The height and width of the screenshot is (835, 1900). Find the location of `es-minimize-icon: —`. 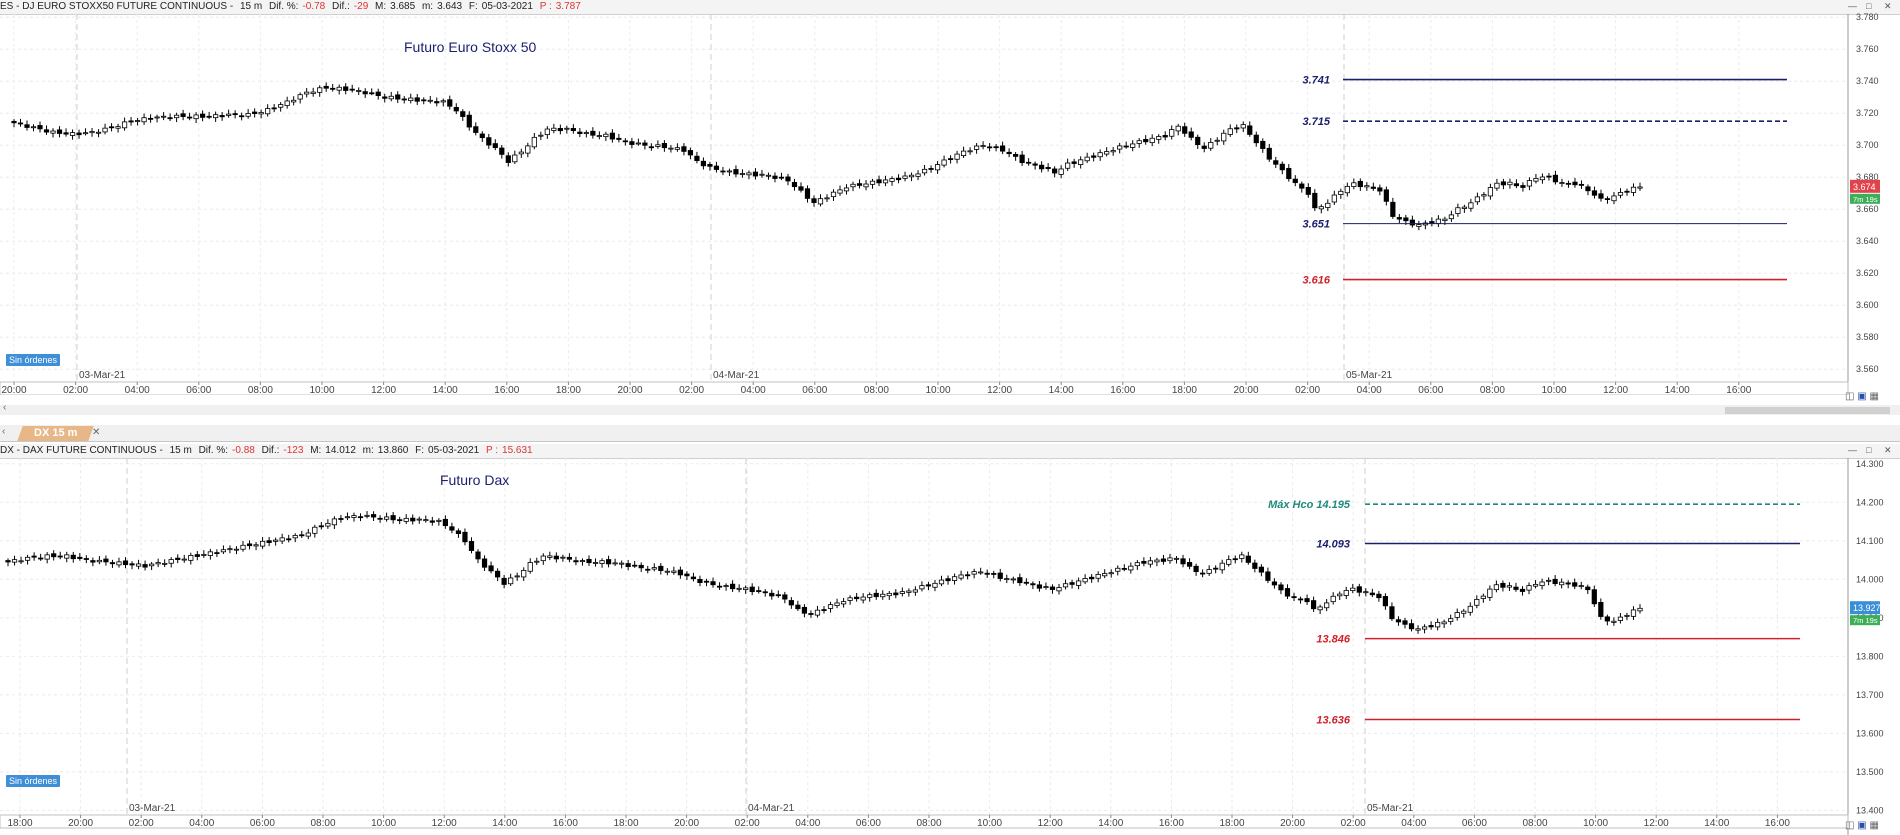

es-minimize-icon: — is located at coordinates (1852, 6).